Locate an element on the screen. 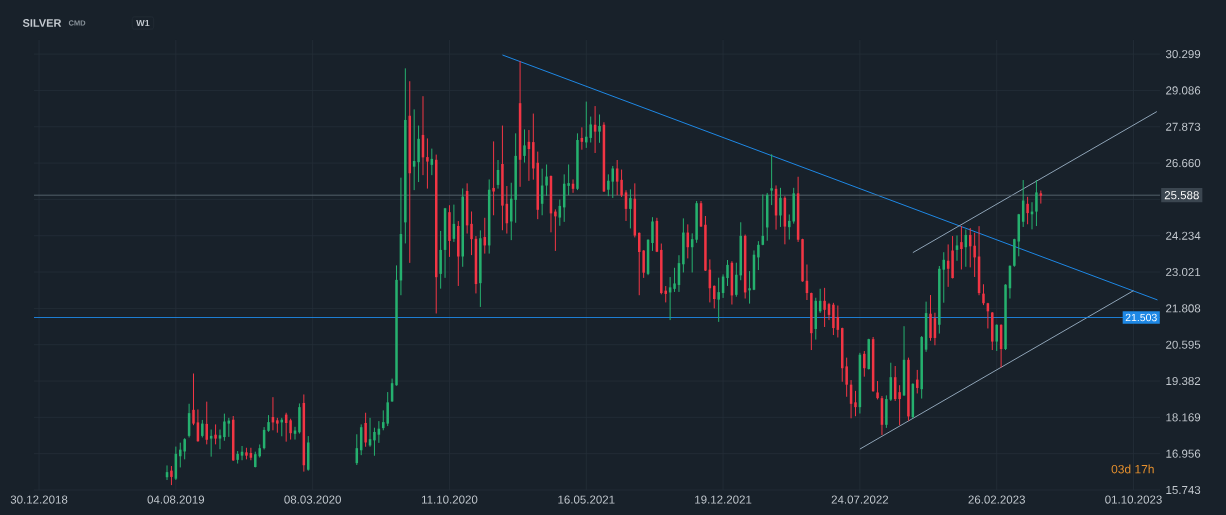 Image resolution: width=1226 pixels, height=515 pixels. x-tick-label: 19.12.2021 is located at coordinates (723, 499).